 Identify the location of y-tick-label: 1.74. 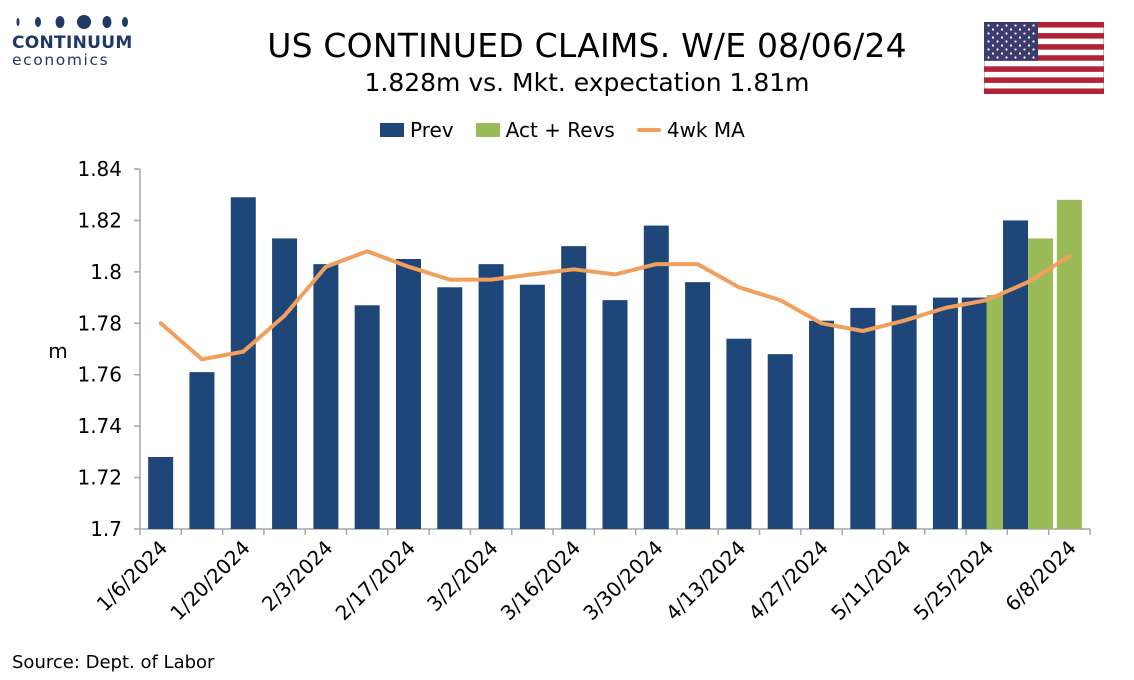
(99, 426).